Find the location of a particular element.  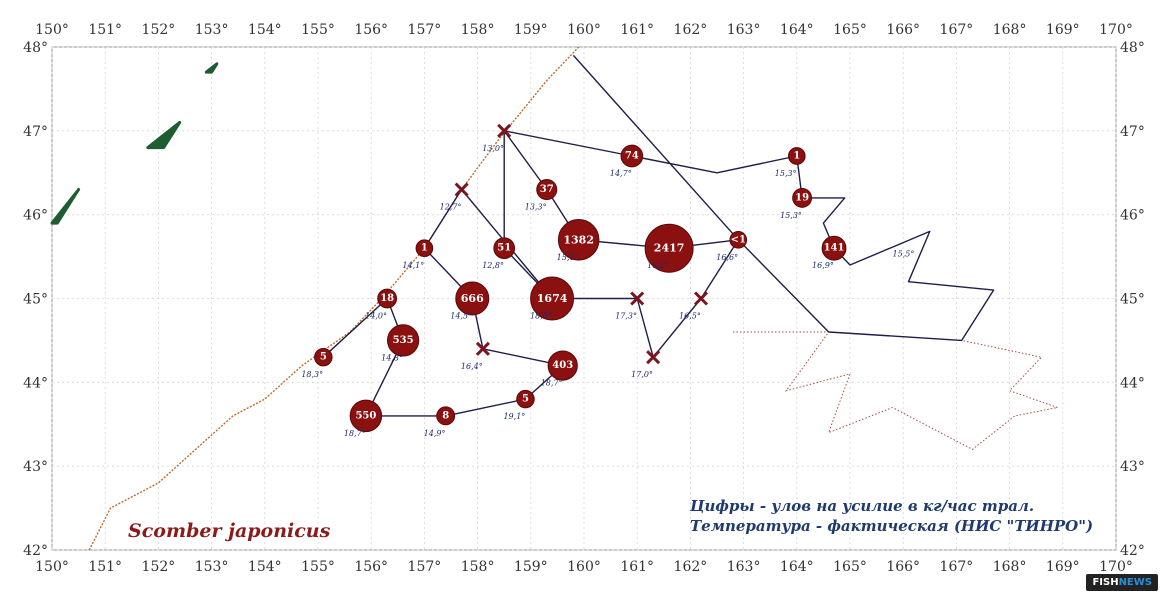

temperature-label: 15,5° is located at coordinates (904, 254).